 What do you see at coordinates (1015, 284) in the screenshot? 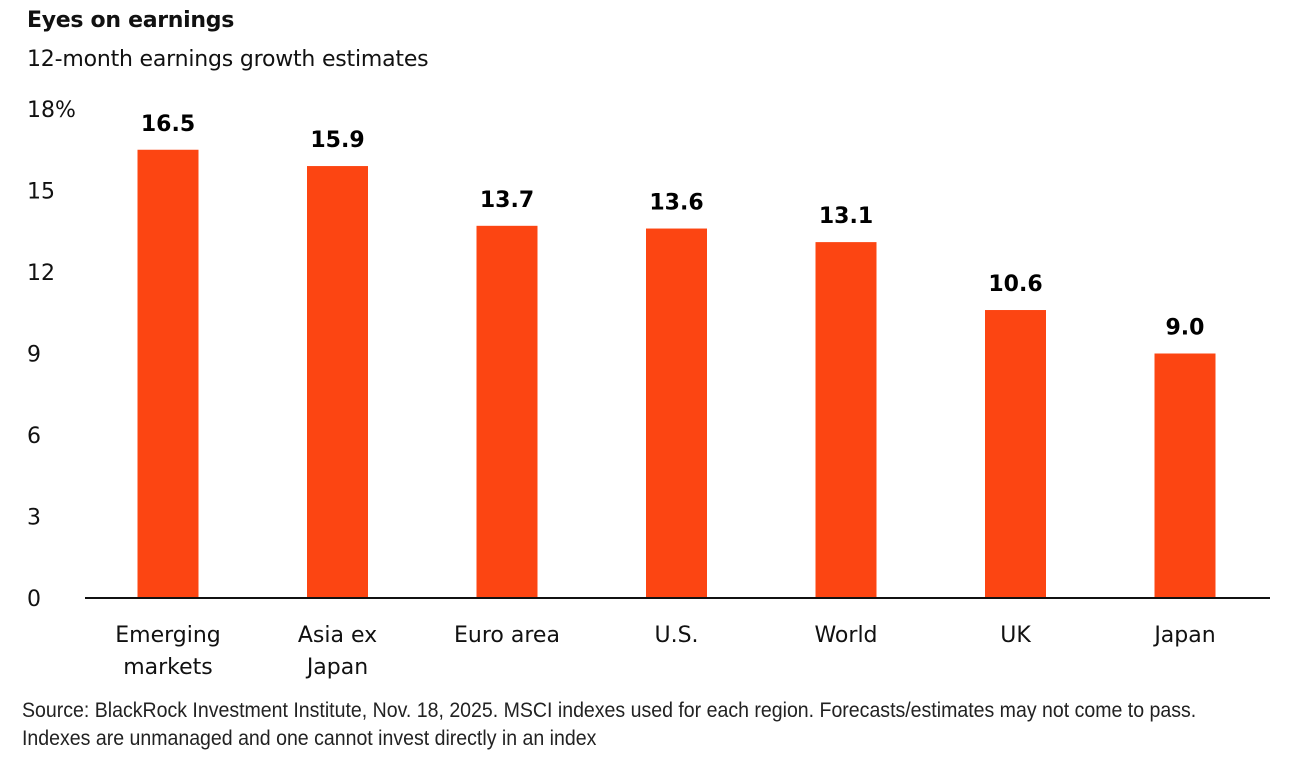
I see `value-label: 10.6` at bounding box center [1015, 284].